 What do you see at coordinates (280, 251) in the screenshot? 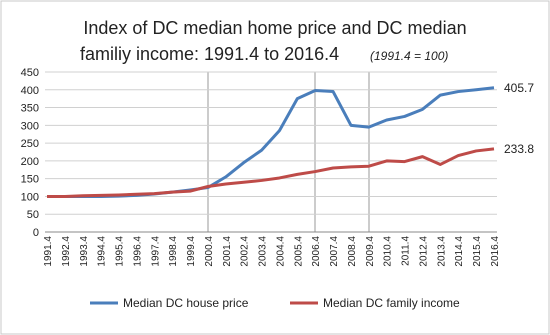
I see `x-tick-label: 2004.4` at bounding box center [280, 251].